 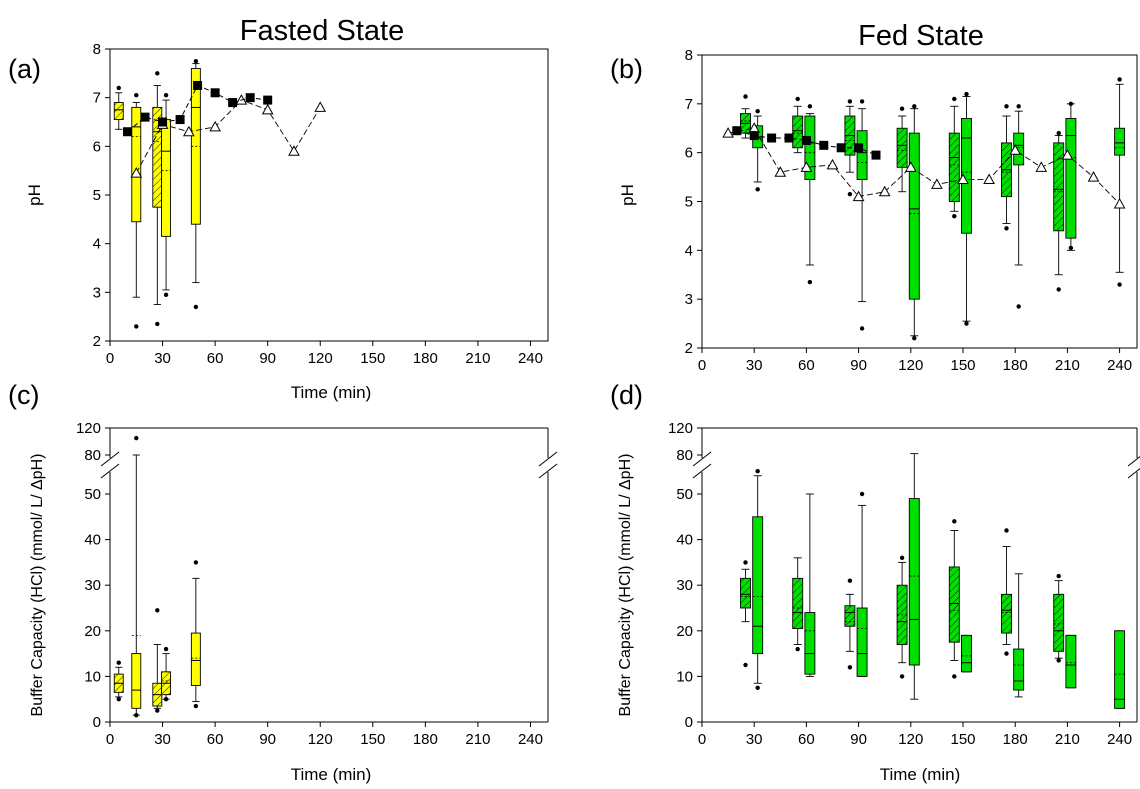 What do you see at coordinates (97, 722) in the screenshot?
I see `y-tick-label: 0` at bounding box center [97, 722].